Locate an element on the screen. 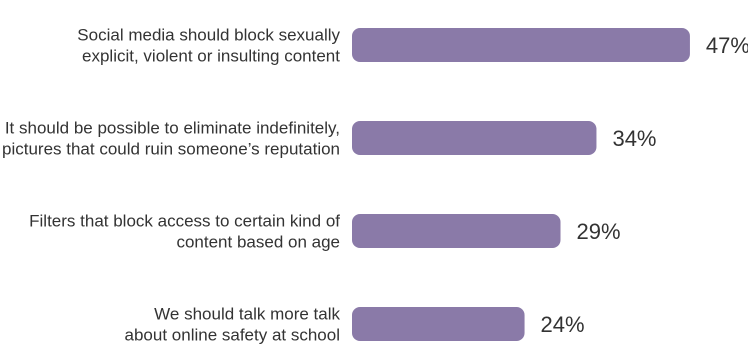  category-label-0-line-0: Social media should block sexually is located at coordinates (208, 35).